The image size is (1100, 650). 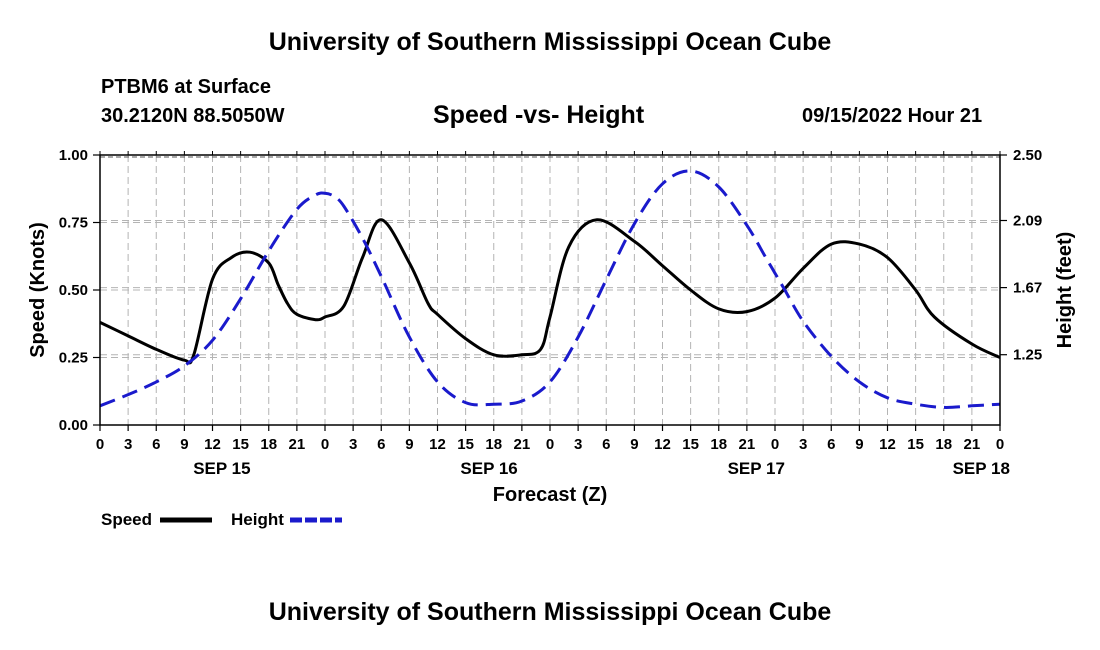 I want to click on date-label: SEP 16, so click(x=488, y=468).